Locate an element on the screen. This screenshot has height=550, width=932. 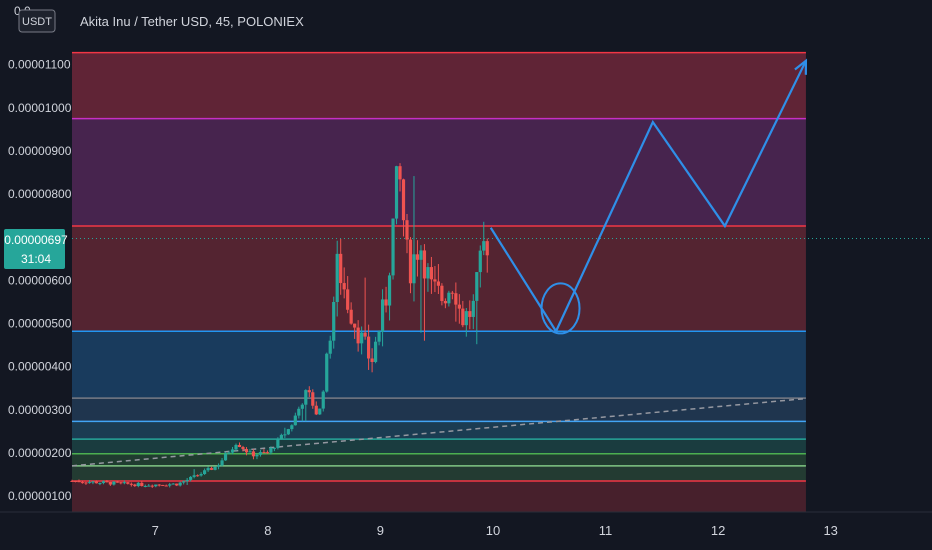
trendline-group is located at coordinates (438, 432).